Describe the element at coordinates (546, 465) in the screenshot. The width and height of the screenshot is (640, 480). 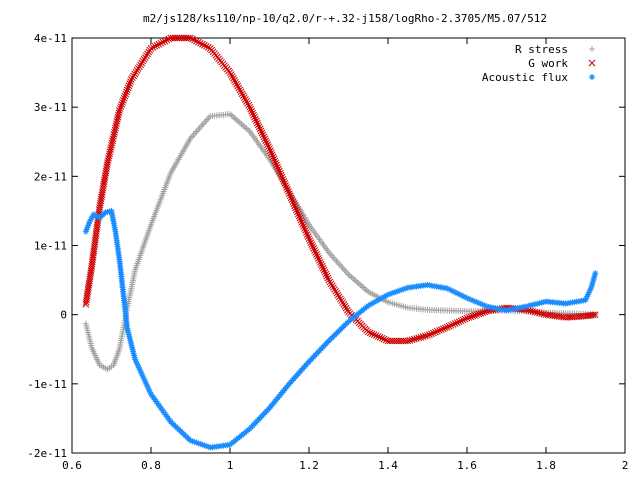
I see `x-tick-label: 1.8` at that location.